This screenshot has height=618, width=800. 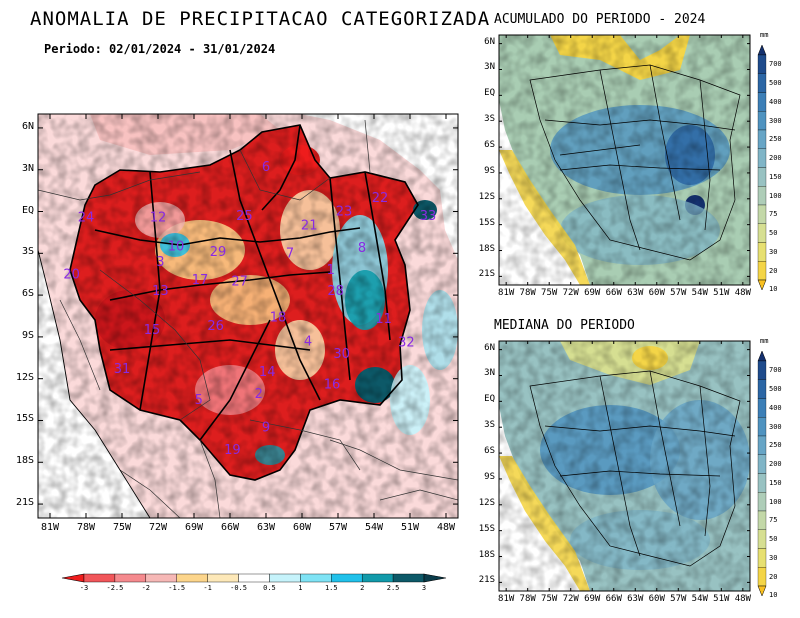 What do you see at coordinates (570, 599) in the screenshot?
I see `lon-label: 72W` at bounding box center [570, 599].